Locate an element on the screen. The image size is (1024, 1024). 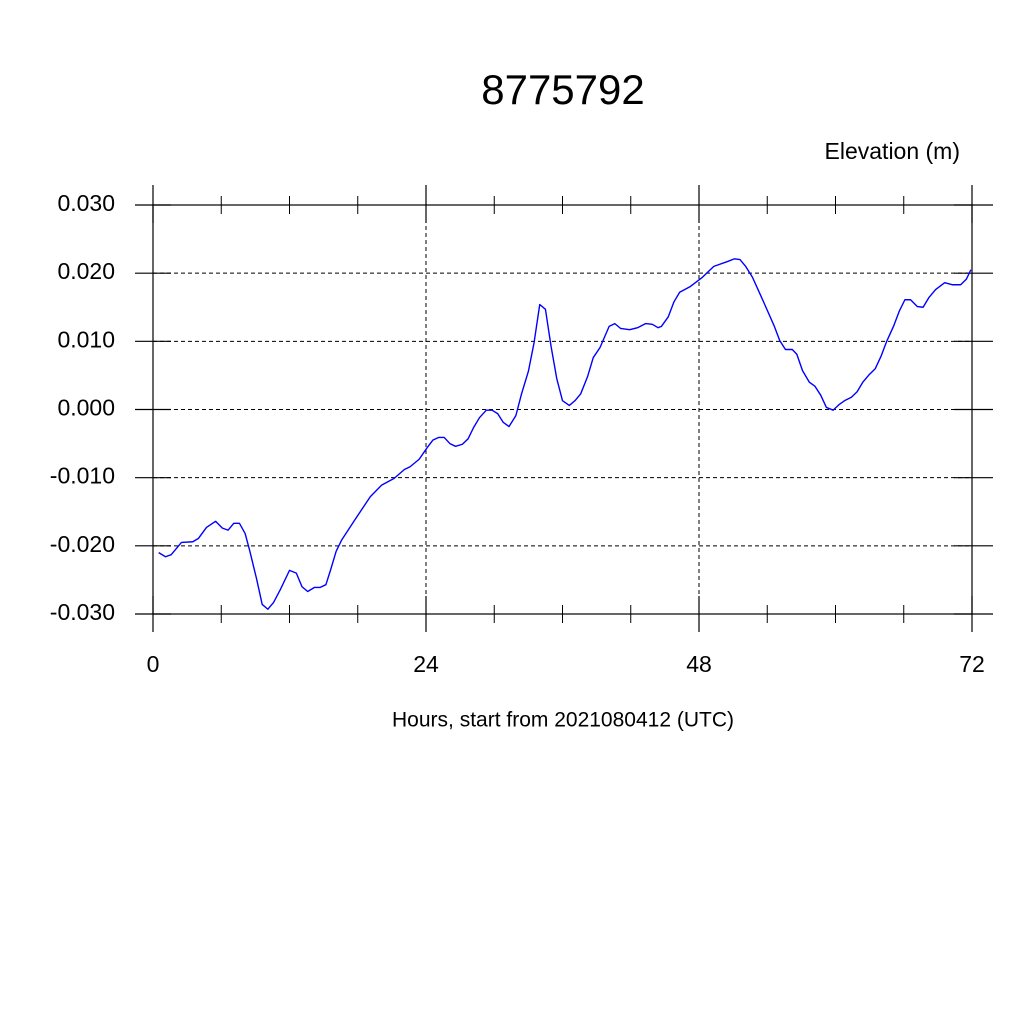
y-tick-label: -0.030 is located at coordinates (82, 612).